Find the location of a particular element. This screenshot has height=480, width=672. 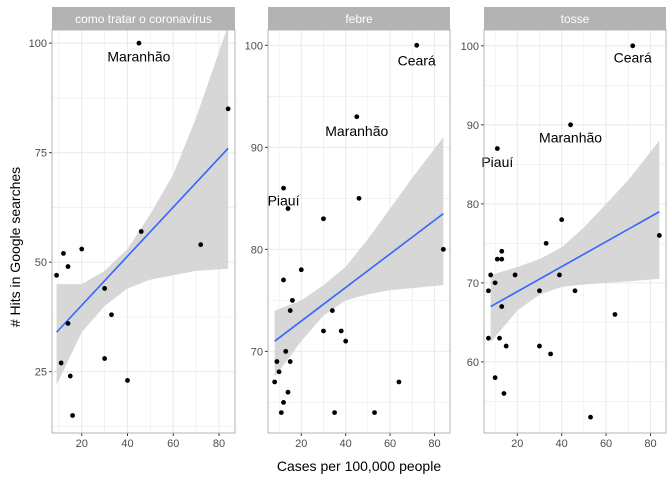

x-axis-title: Cases per 100,000 people is located at coordinates (359, 466).